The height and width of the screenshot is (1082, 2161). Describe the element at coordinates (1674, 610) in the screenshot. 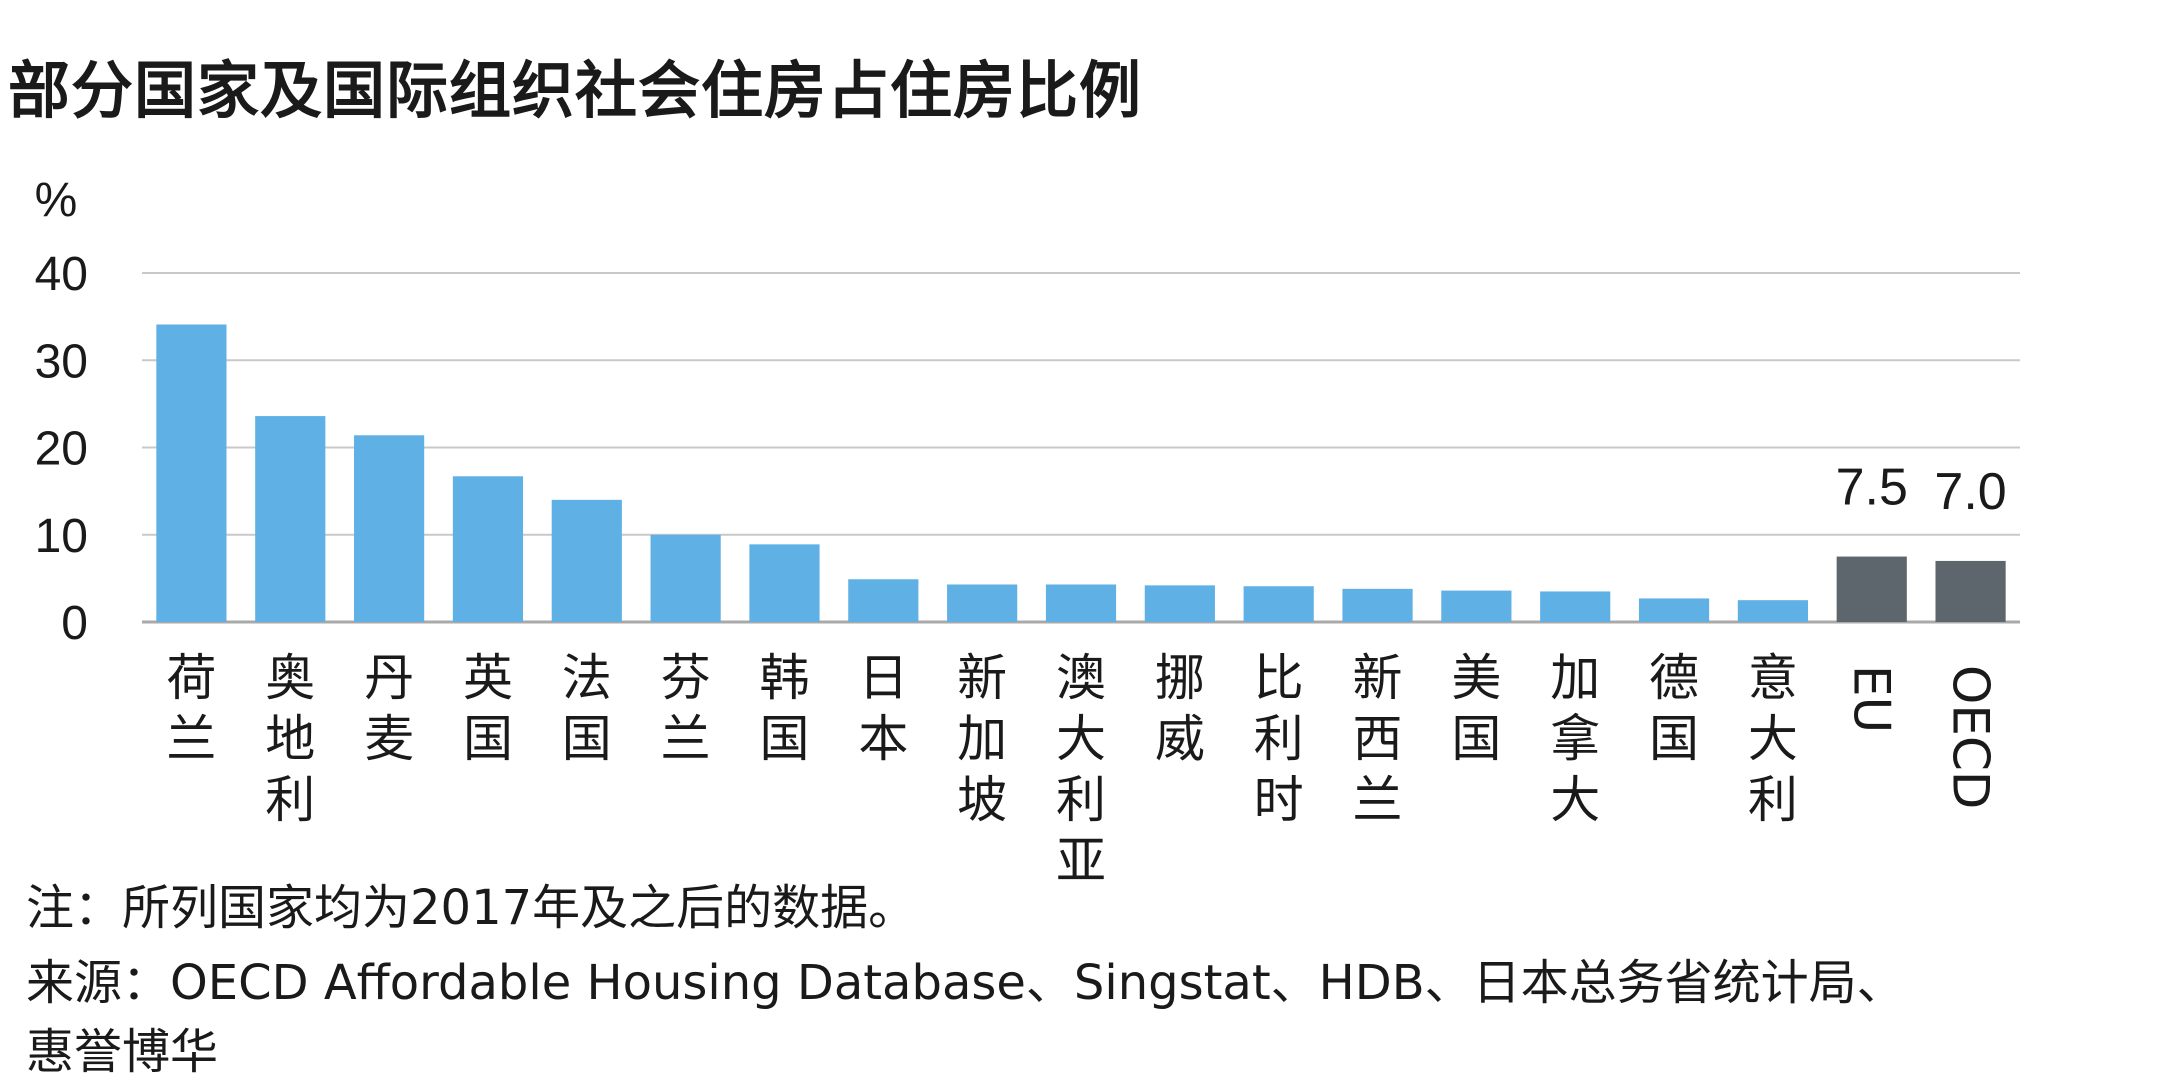

I see `bar-德国` at that location.